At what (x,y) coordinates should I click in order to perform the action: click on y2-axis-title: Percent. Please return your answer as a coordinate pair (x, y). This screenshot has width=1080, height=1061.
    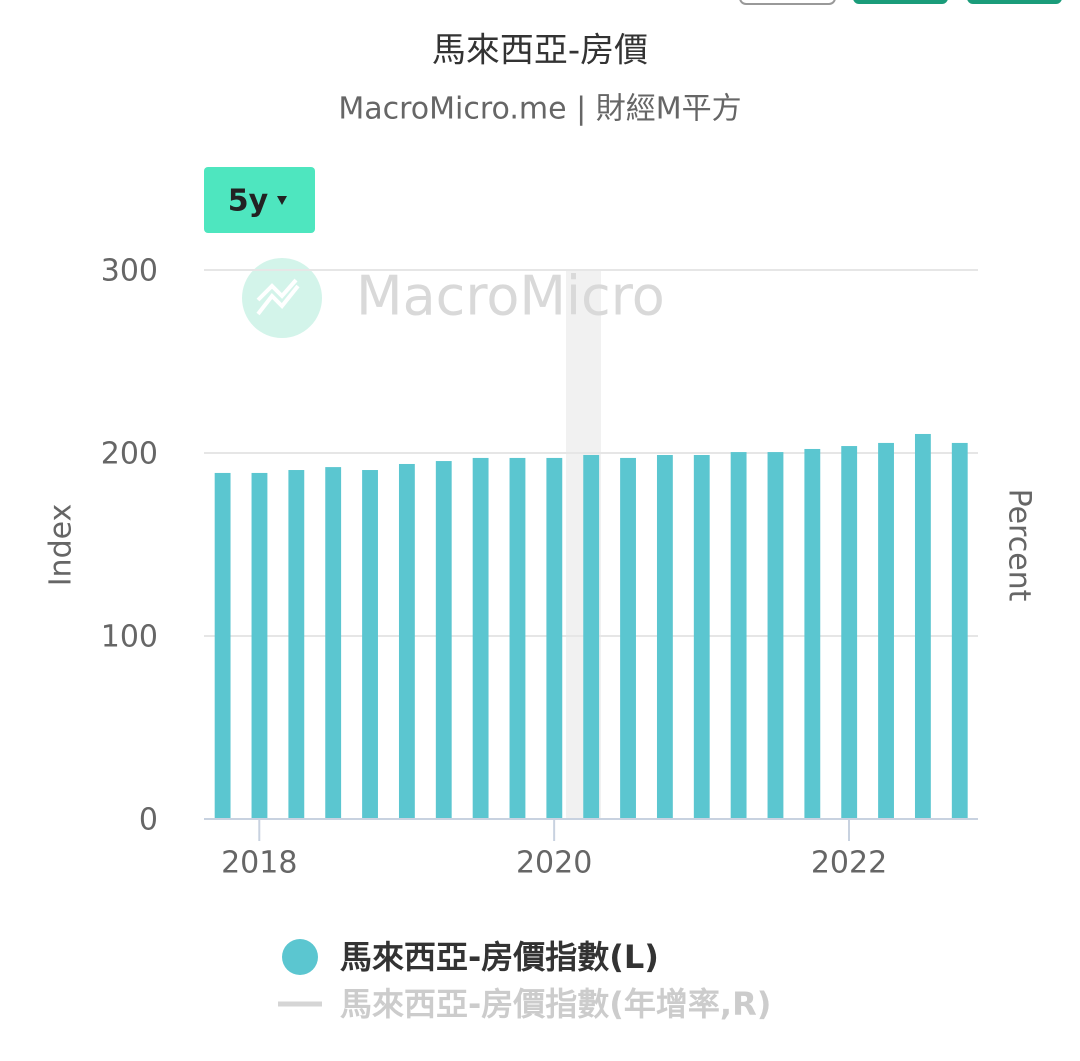
    Looking at the image, I should click on (1019, 545).